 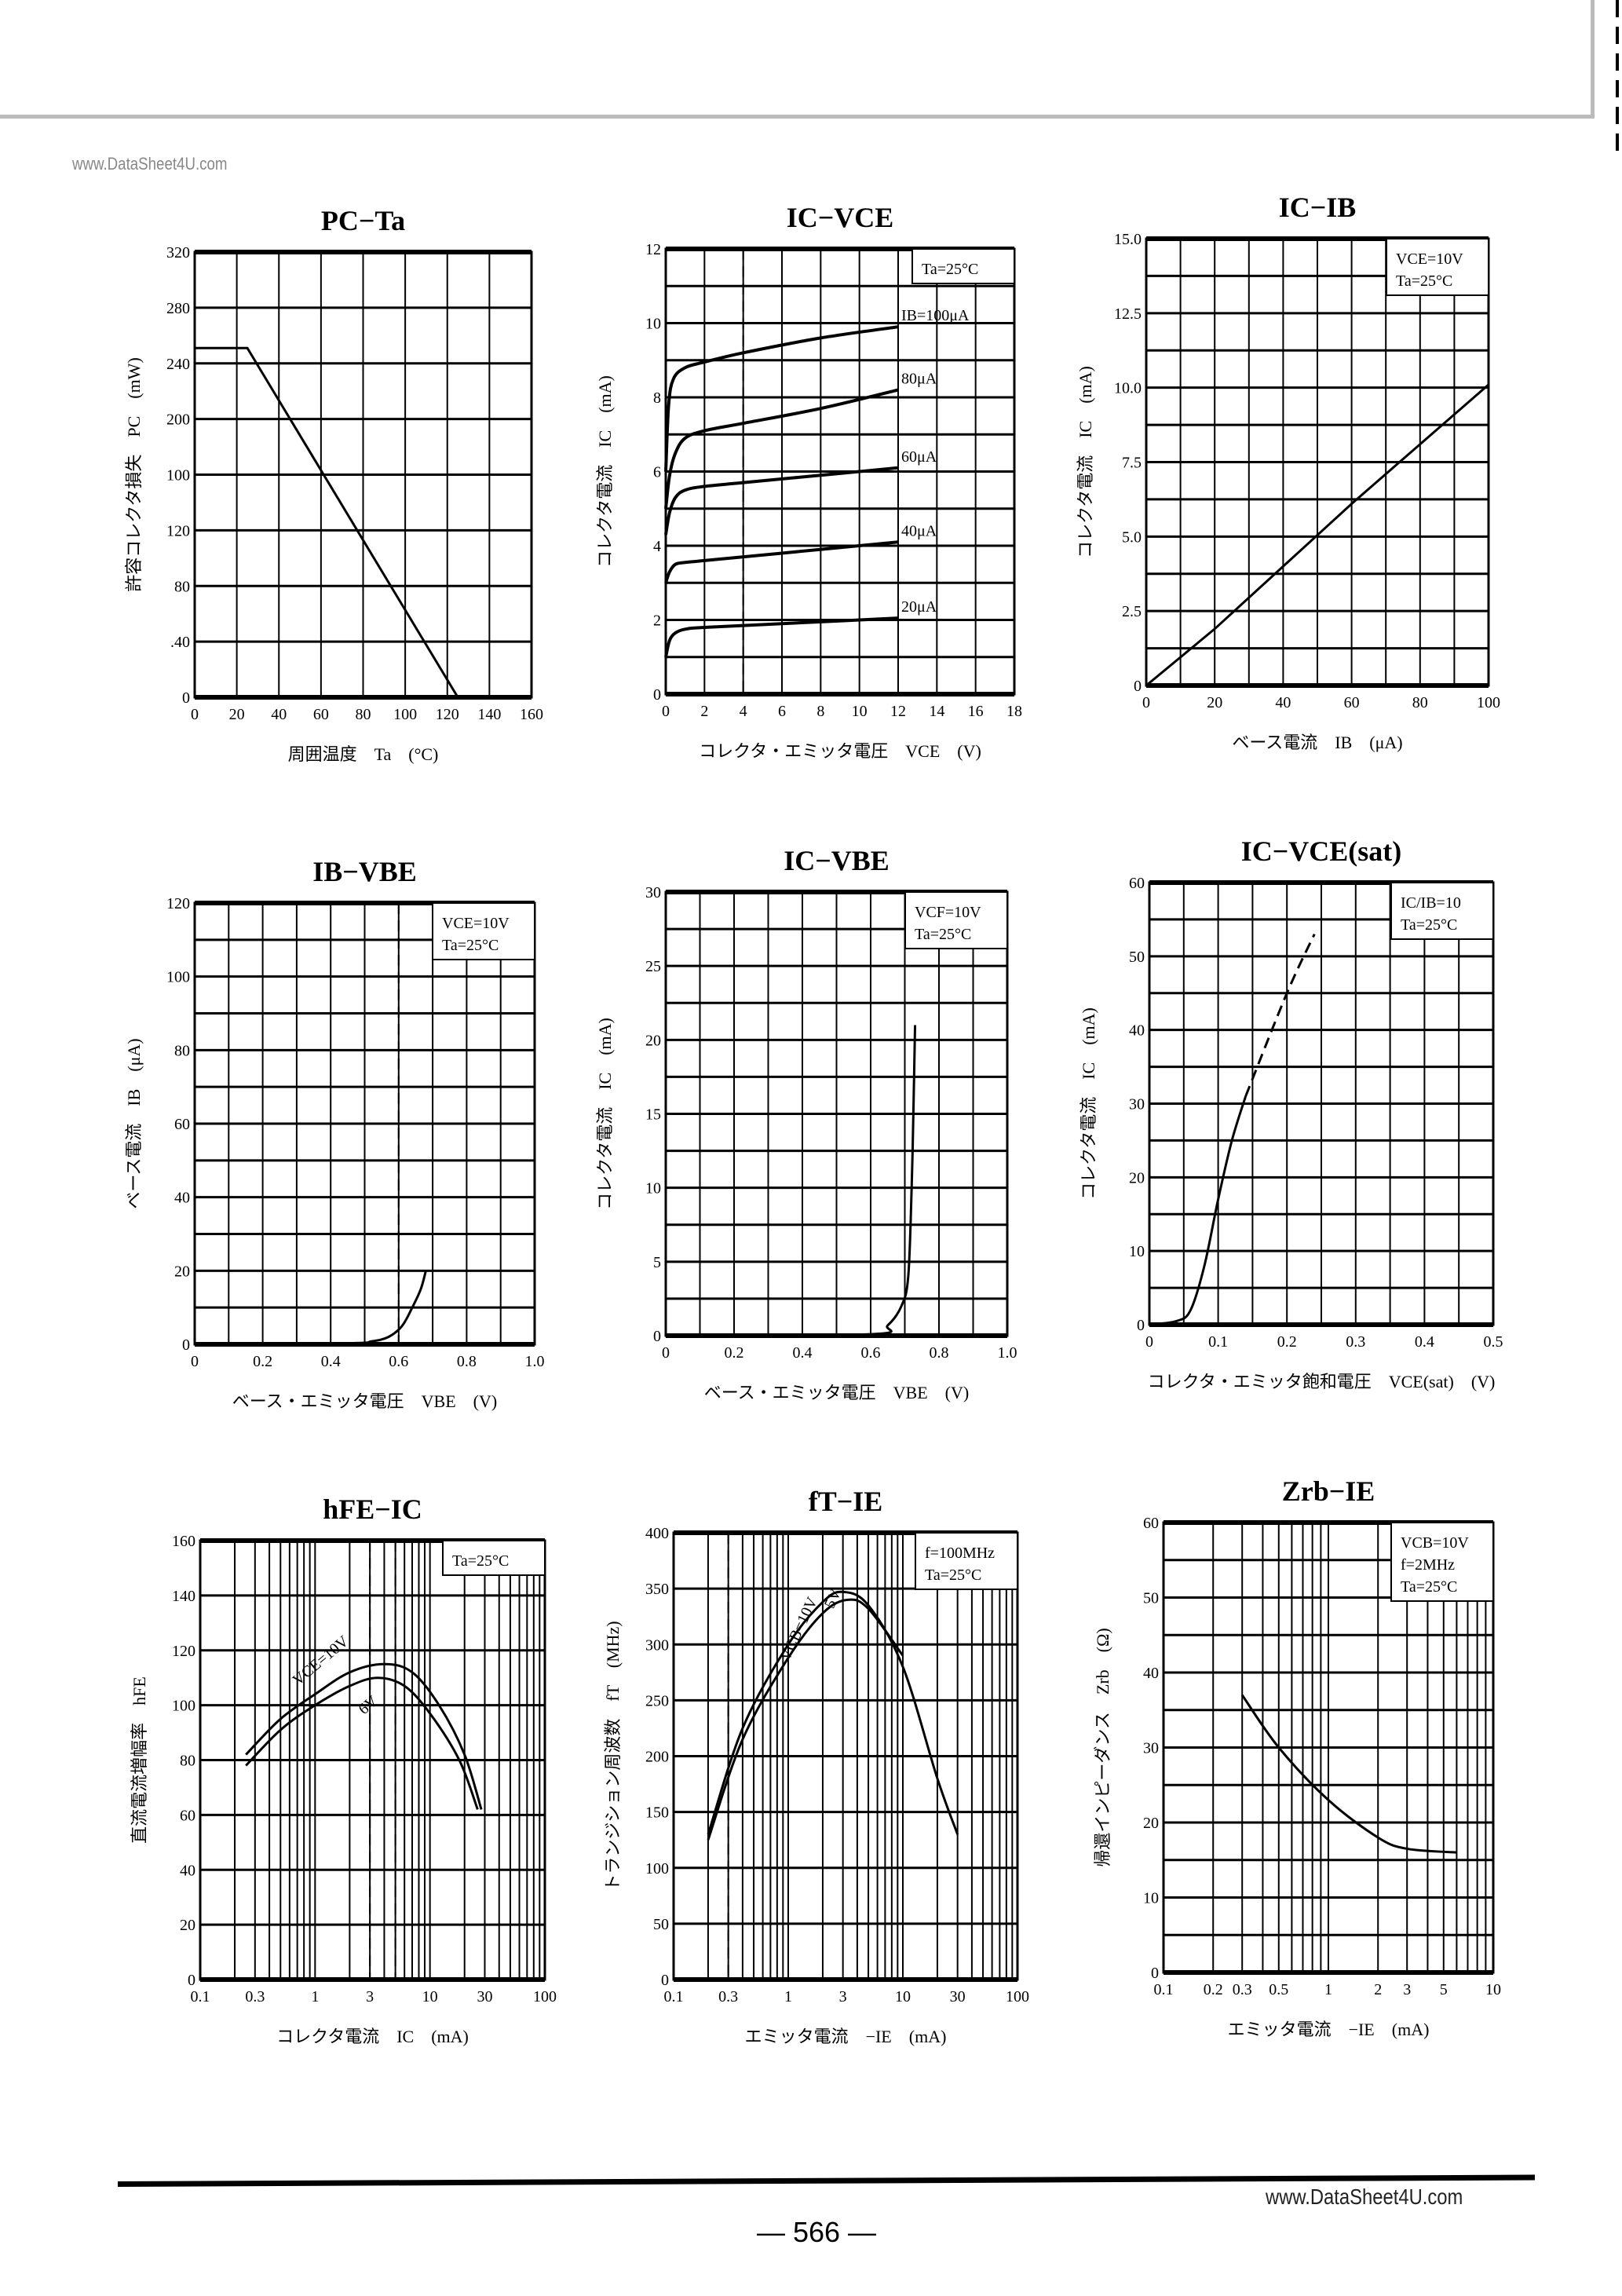 I want to click on x-axis-label: ベース・エミッタ電圧 VBE (V), so click(x=364, y=1401).